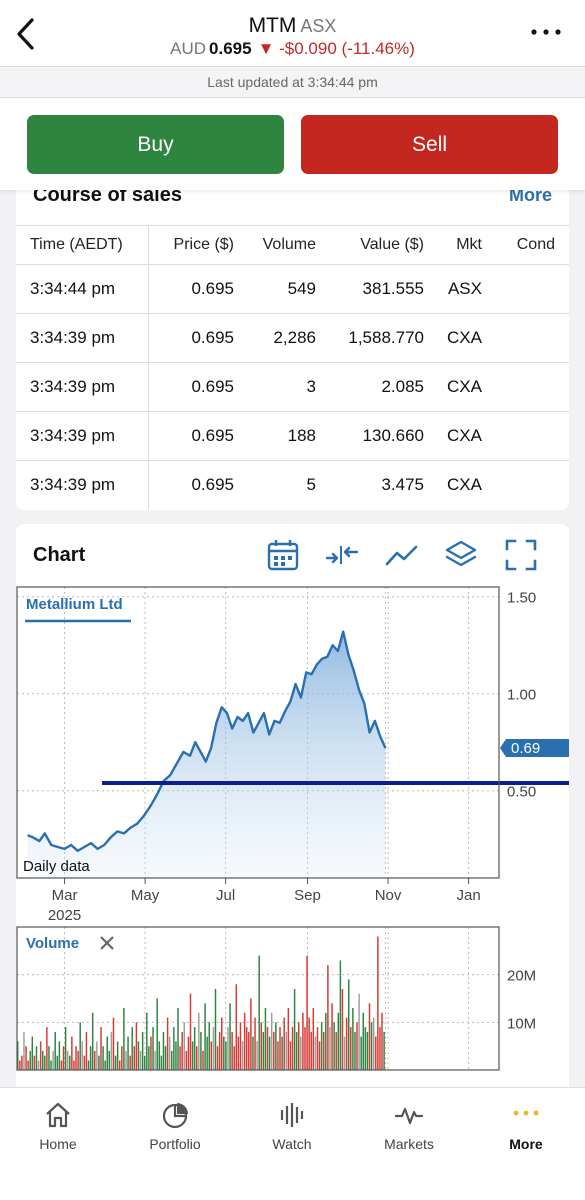 Image resolution: width=585 pixels, height=1200 pixels. I want to click on more-options-icon, so click(546, 32).